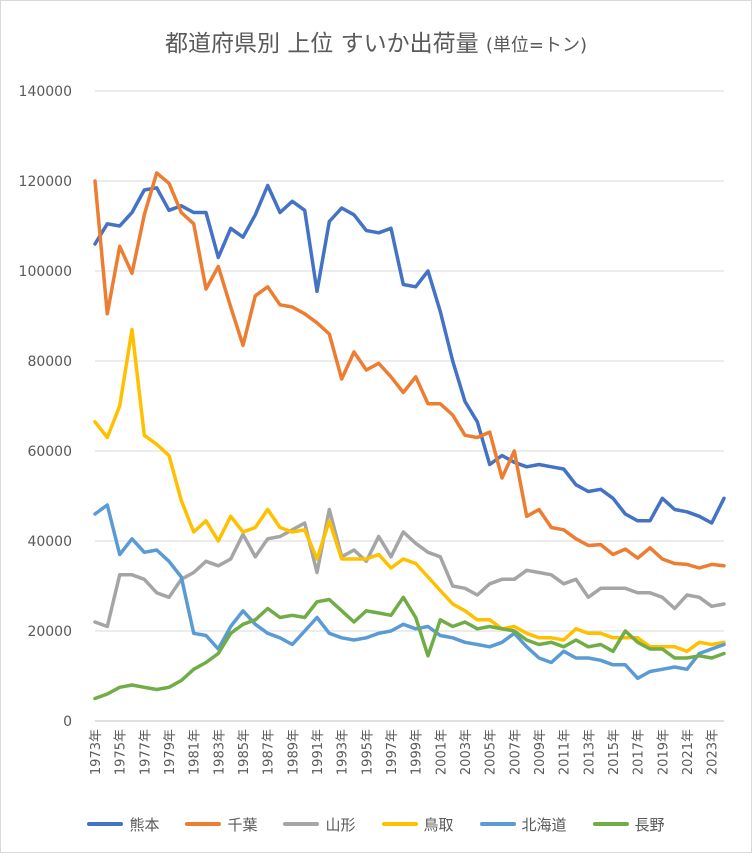 The image size is (752, 853). What do you see at coordinates (409, 568) in the screenshot?
I see `series-line-山形` at bounding box center [409, 568].